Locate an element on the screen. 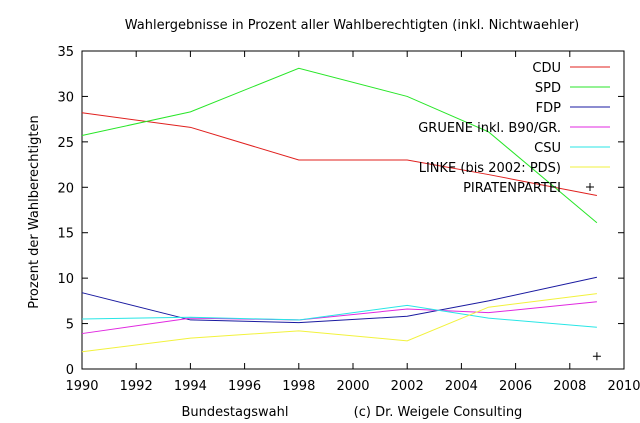 The height and width of the screenshot is (423, 640). y-tick-label: 15 is located at coordinates (65, 234).